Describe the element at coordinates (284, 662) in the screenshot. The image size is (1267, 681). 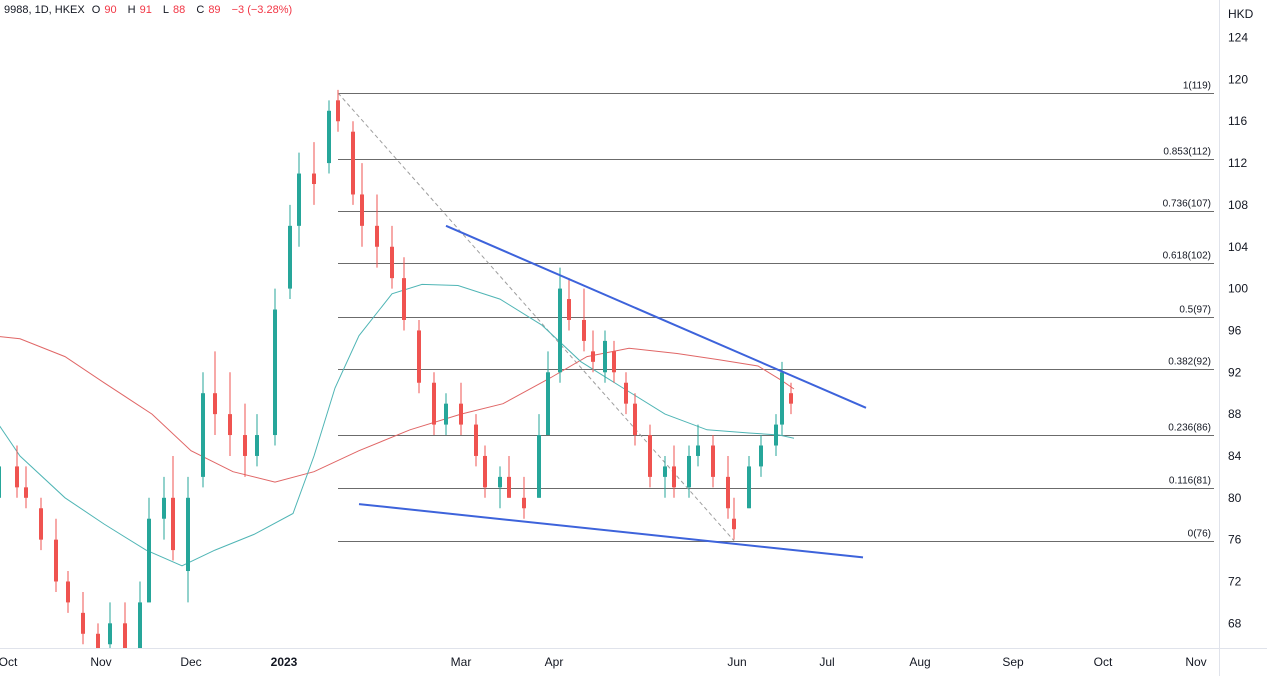
I see `time-tick-label: 2023` at that location.